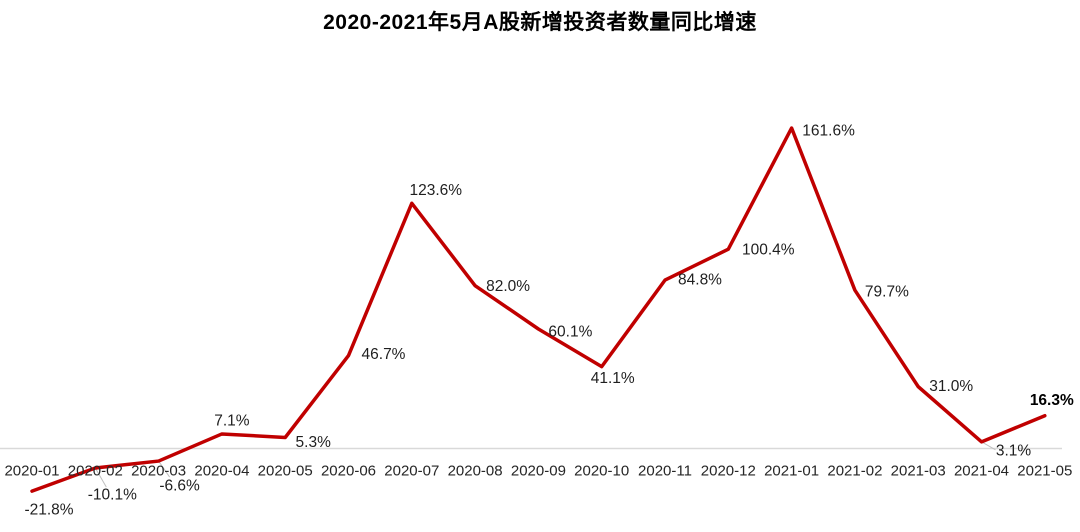 The image size is (1080, 532). What do you see at coordinates (48, 510) in the screenshot?
I see `data-label: -21.8%` at bounding box center [48, 510].